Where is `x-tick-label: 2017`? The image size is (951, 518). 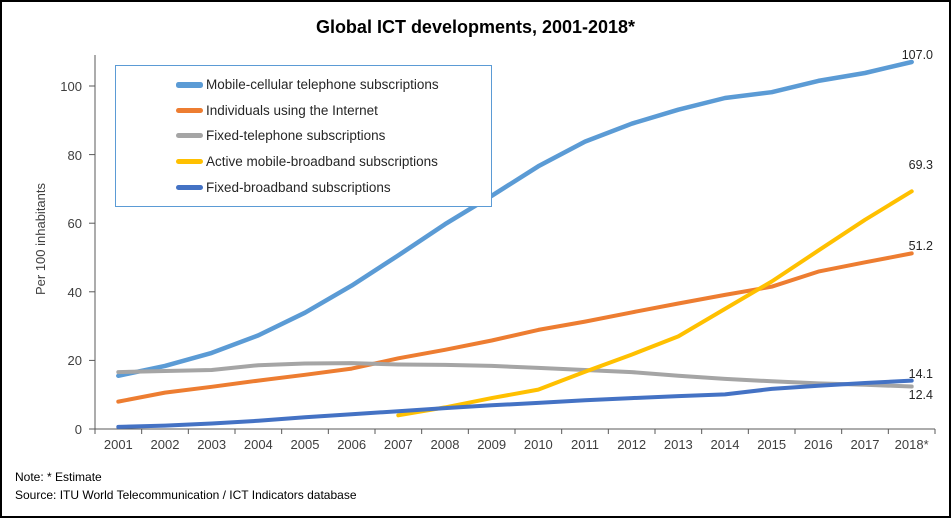
x-tick-label: 2017 is located at coordinates (865, 444).